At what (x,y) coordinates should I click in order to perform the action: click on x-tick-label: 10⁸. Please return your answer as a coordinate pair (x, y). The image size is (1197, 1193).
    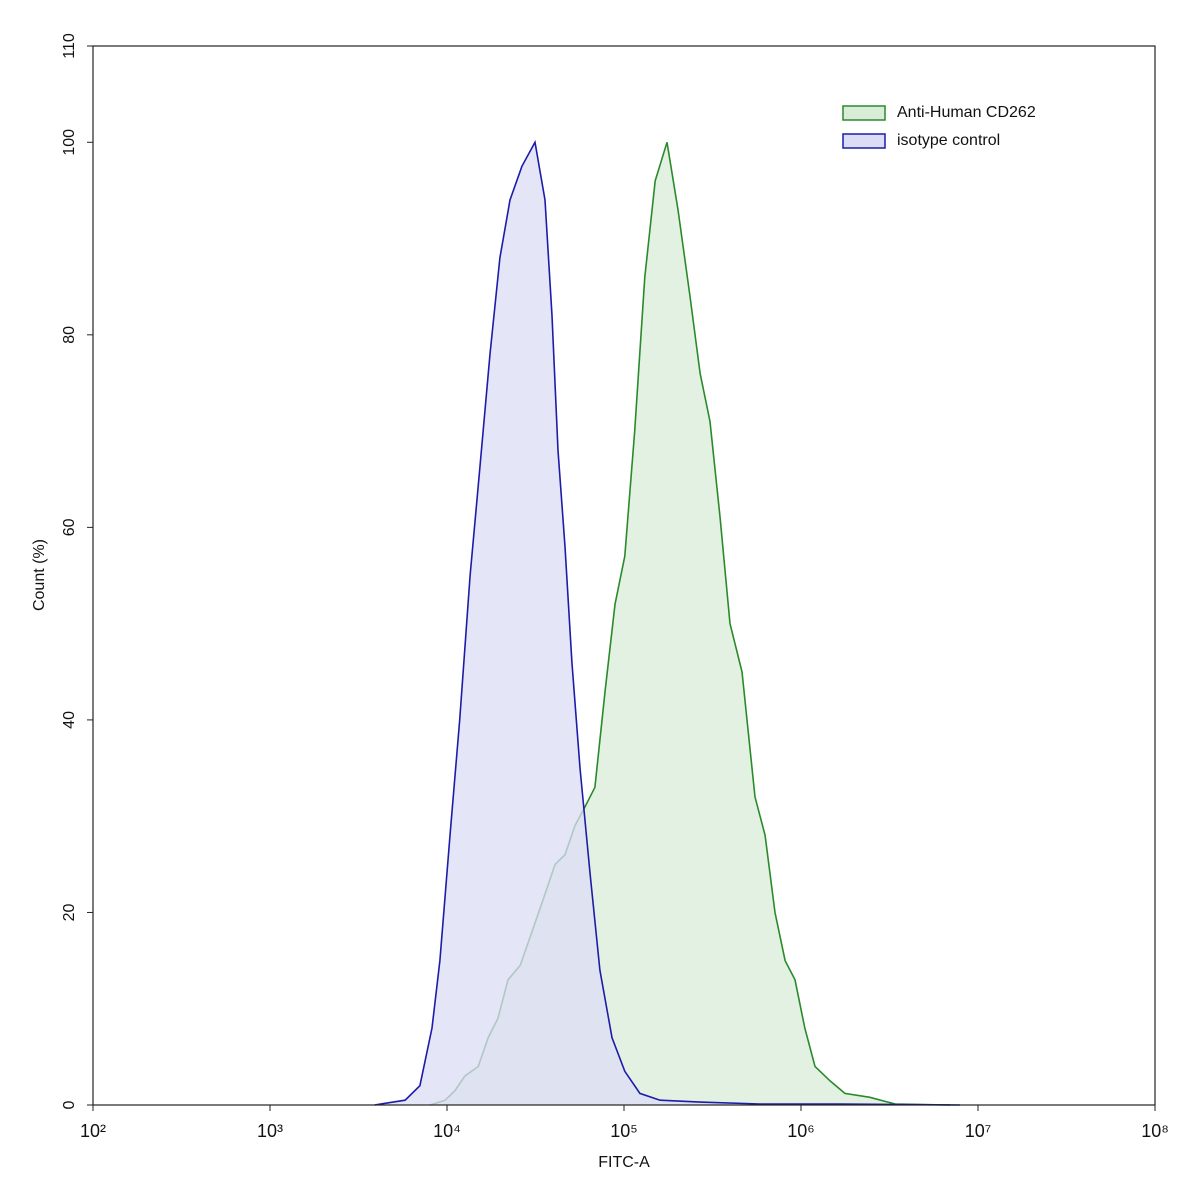
    Looking at the image, I should click on (1155, 1131).